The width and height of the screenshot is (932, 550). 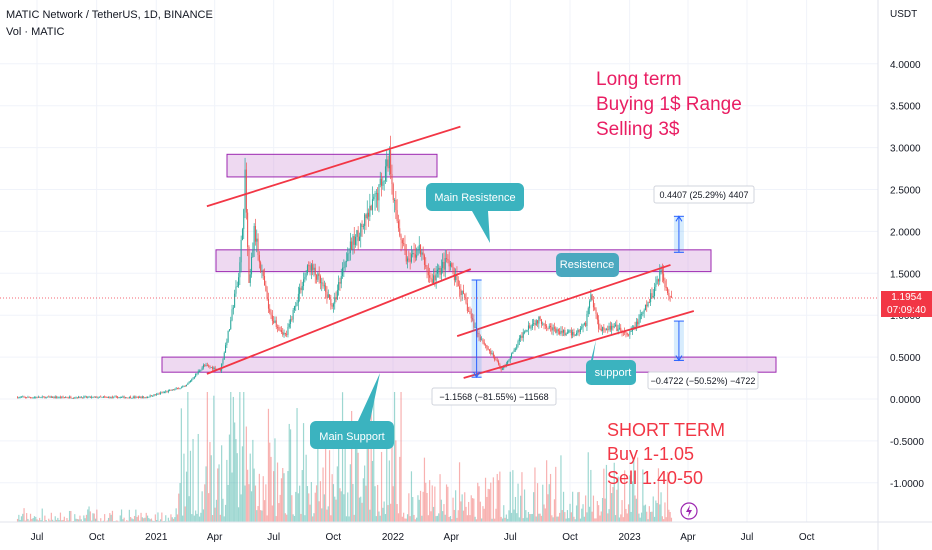 I want to click on short-term-line-3: Sell 1.40-50, so click(x=655, y=478).